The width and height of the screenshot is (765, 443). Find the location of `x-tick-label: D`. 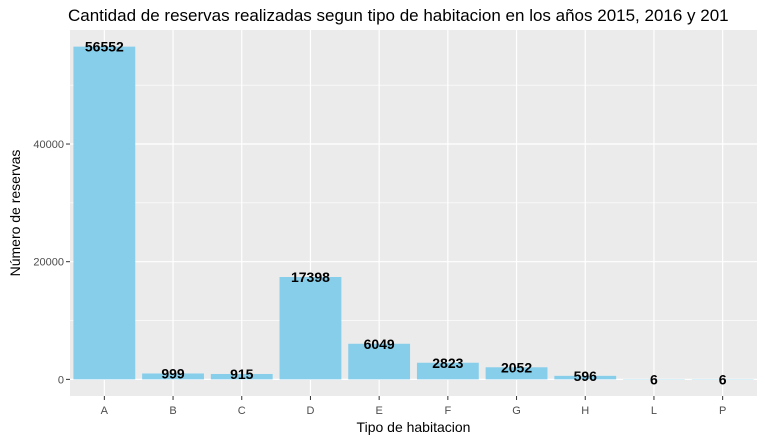

x-tick-label: D is located at coordinates (310, 411).